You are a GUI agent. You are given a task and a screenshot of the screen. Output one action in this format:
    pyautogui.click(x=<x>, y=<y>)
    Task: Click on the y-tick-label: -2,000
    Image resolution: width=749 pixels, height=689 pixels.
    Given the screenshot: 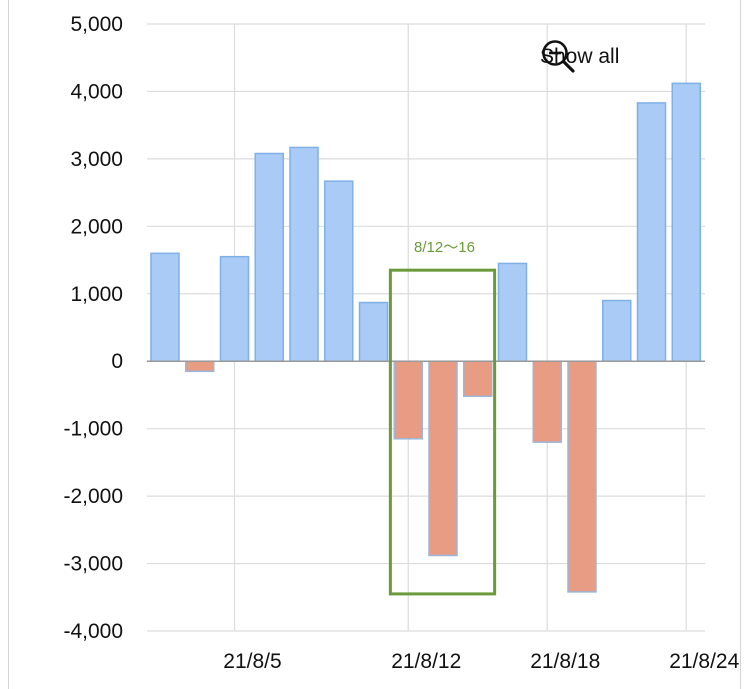 What is the action you would take?
    pyautogui.click(x=93, y=496)
    